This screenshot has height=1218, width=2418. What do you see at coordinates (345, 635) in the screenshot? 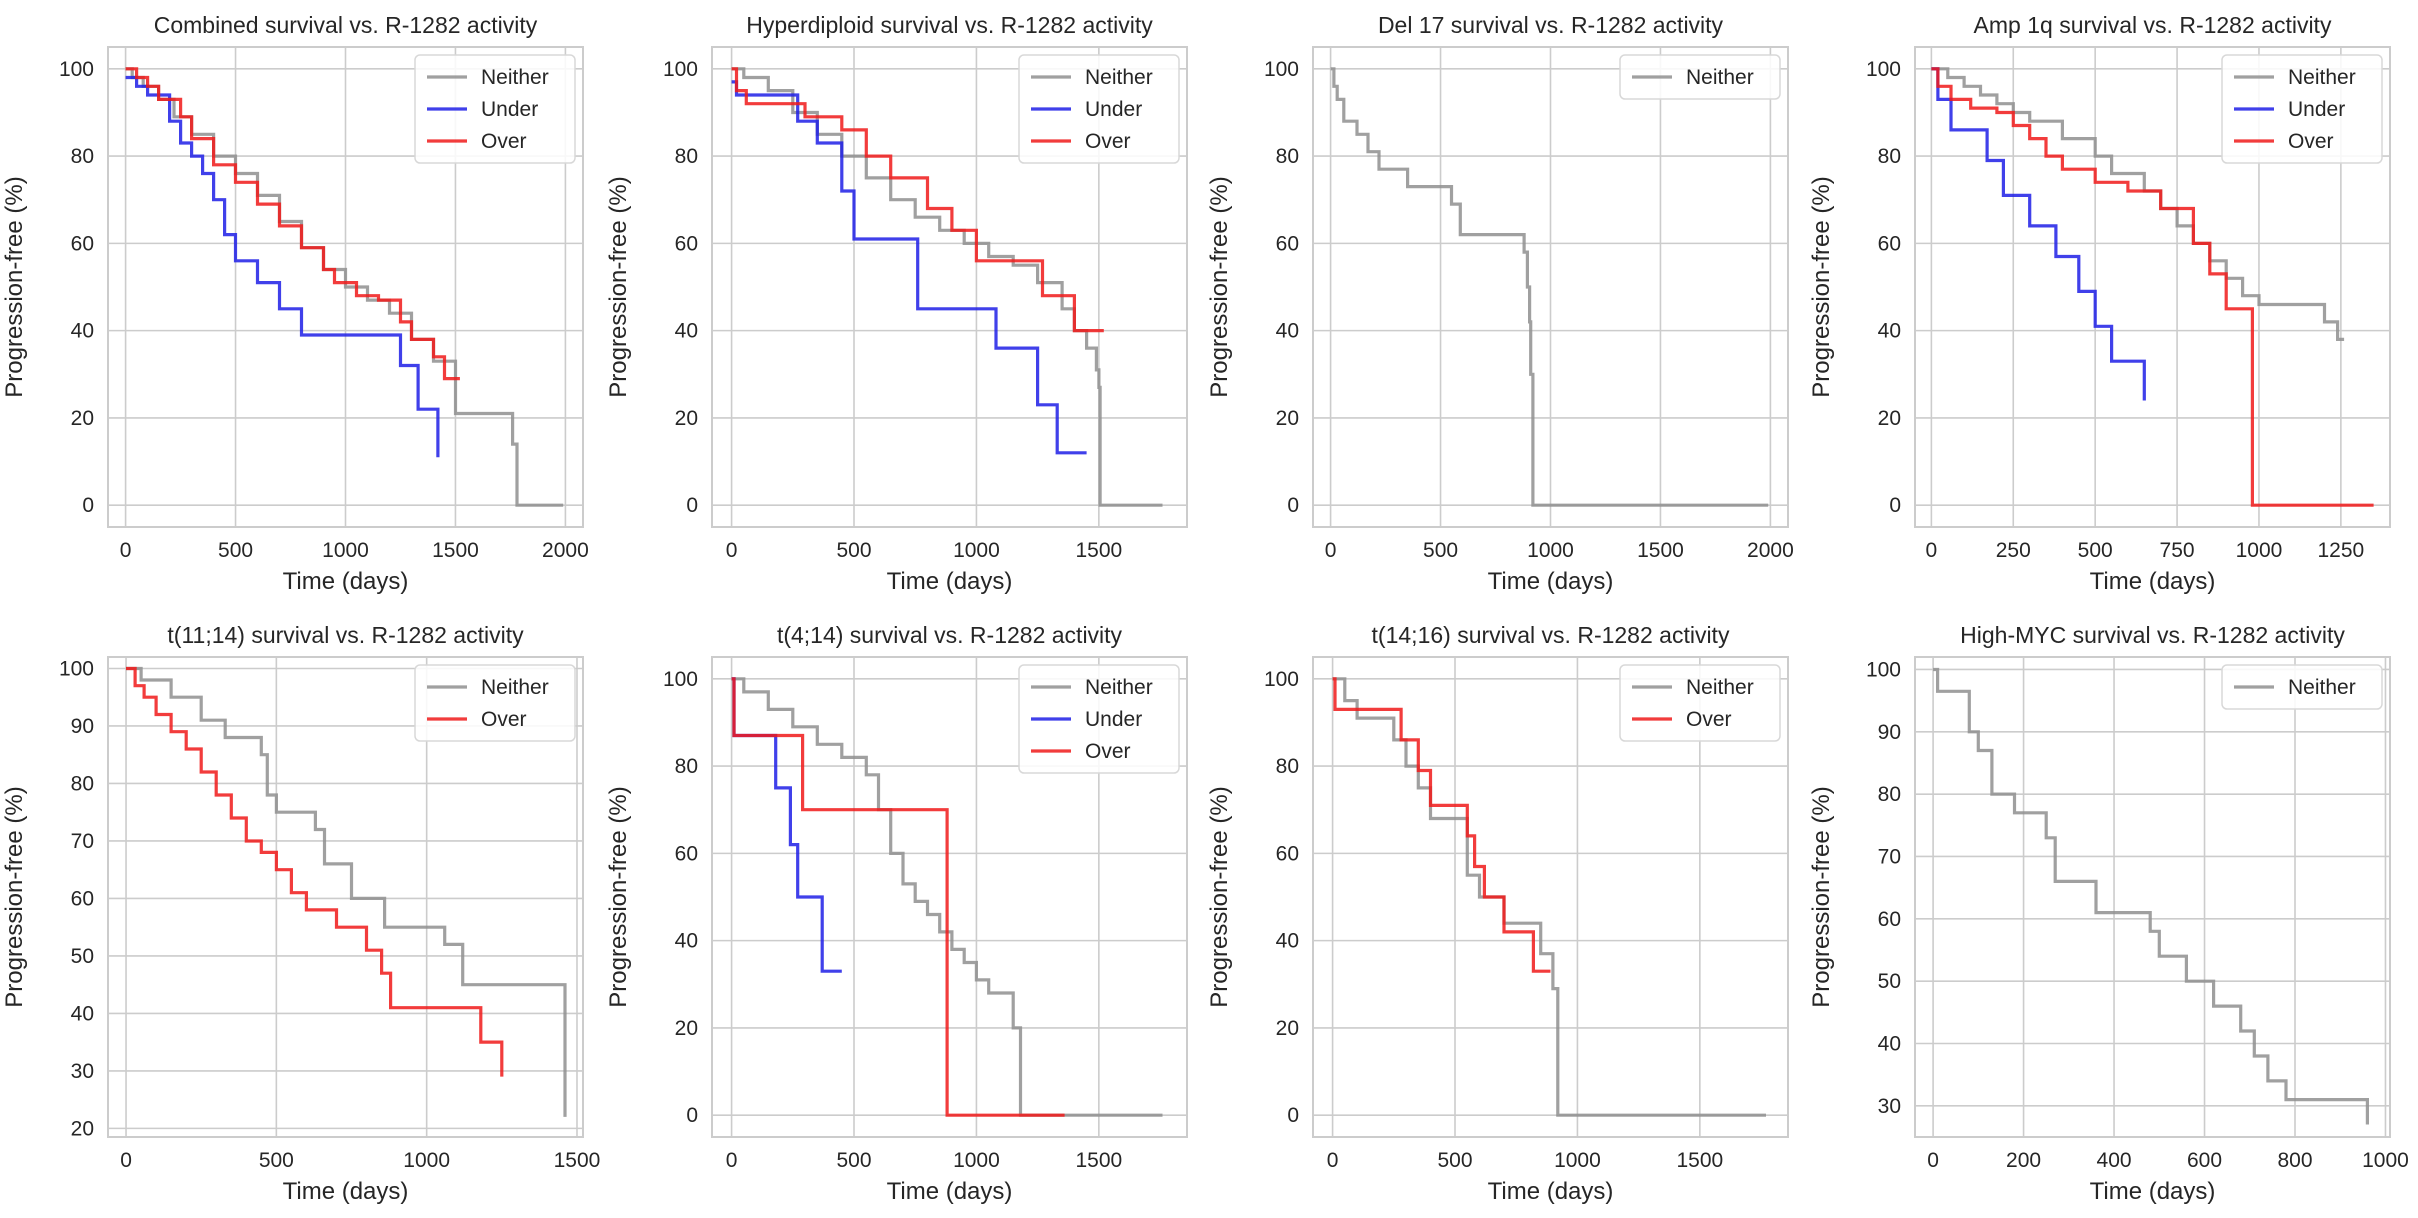
I see `chart-title: t(11;14) survival vs. R-1282 activity` at bounding box center [345, 635].